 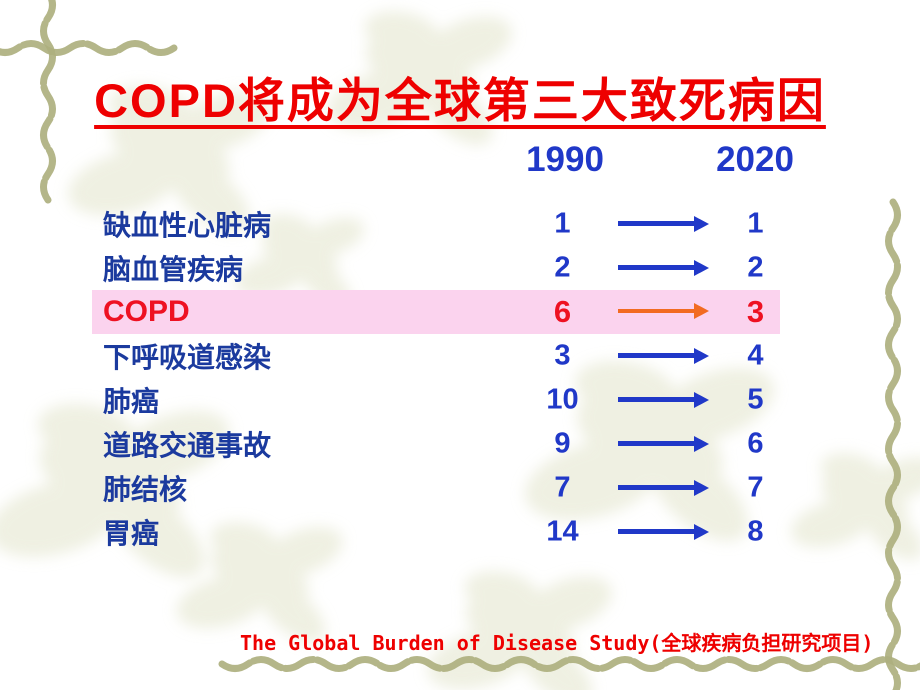 I want to click on slide-title: COPD将成为全球第三大致死病因, so click(x=460, y=100).